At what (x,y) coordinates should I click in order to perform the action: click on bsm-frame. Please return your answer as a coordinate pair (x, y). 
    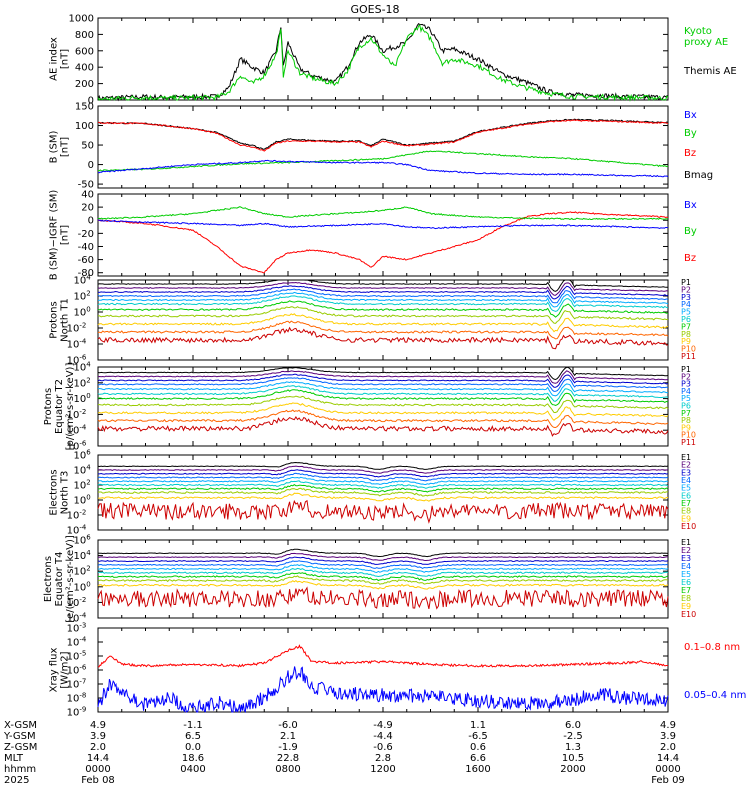
    Looking at the image, I should click on (383, 147).